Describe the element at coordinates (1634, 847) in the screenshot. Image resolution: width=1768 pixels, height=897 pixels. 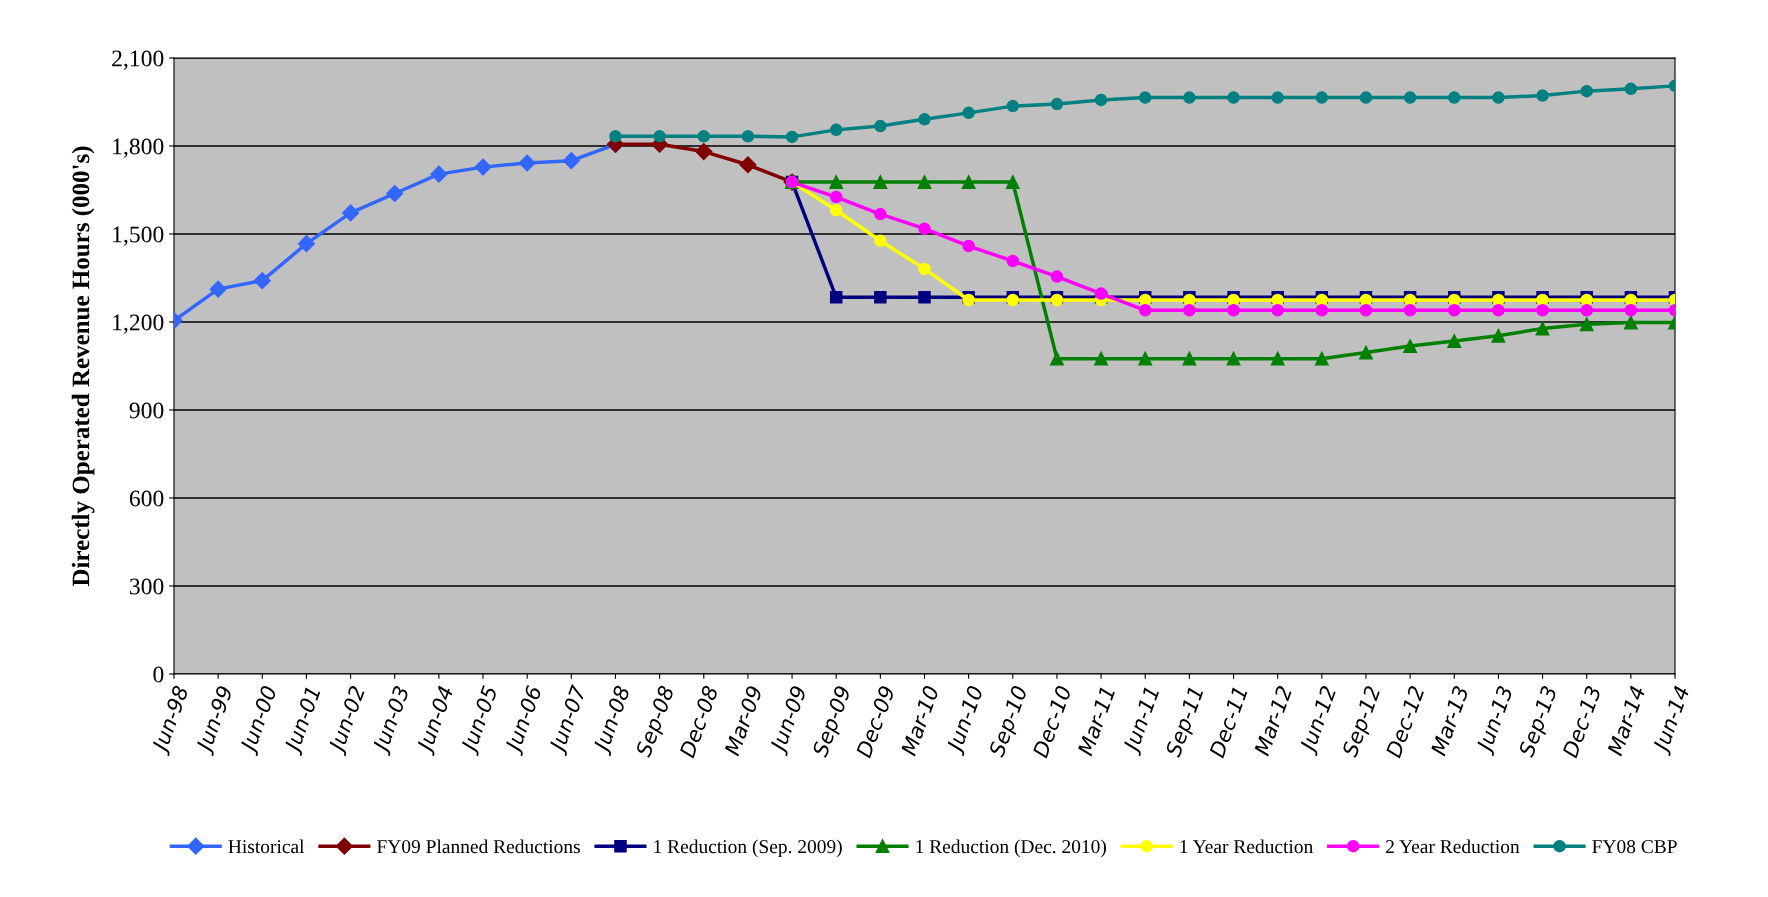
I see `legend-label: FY08 CBP` at that location.